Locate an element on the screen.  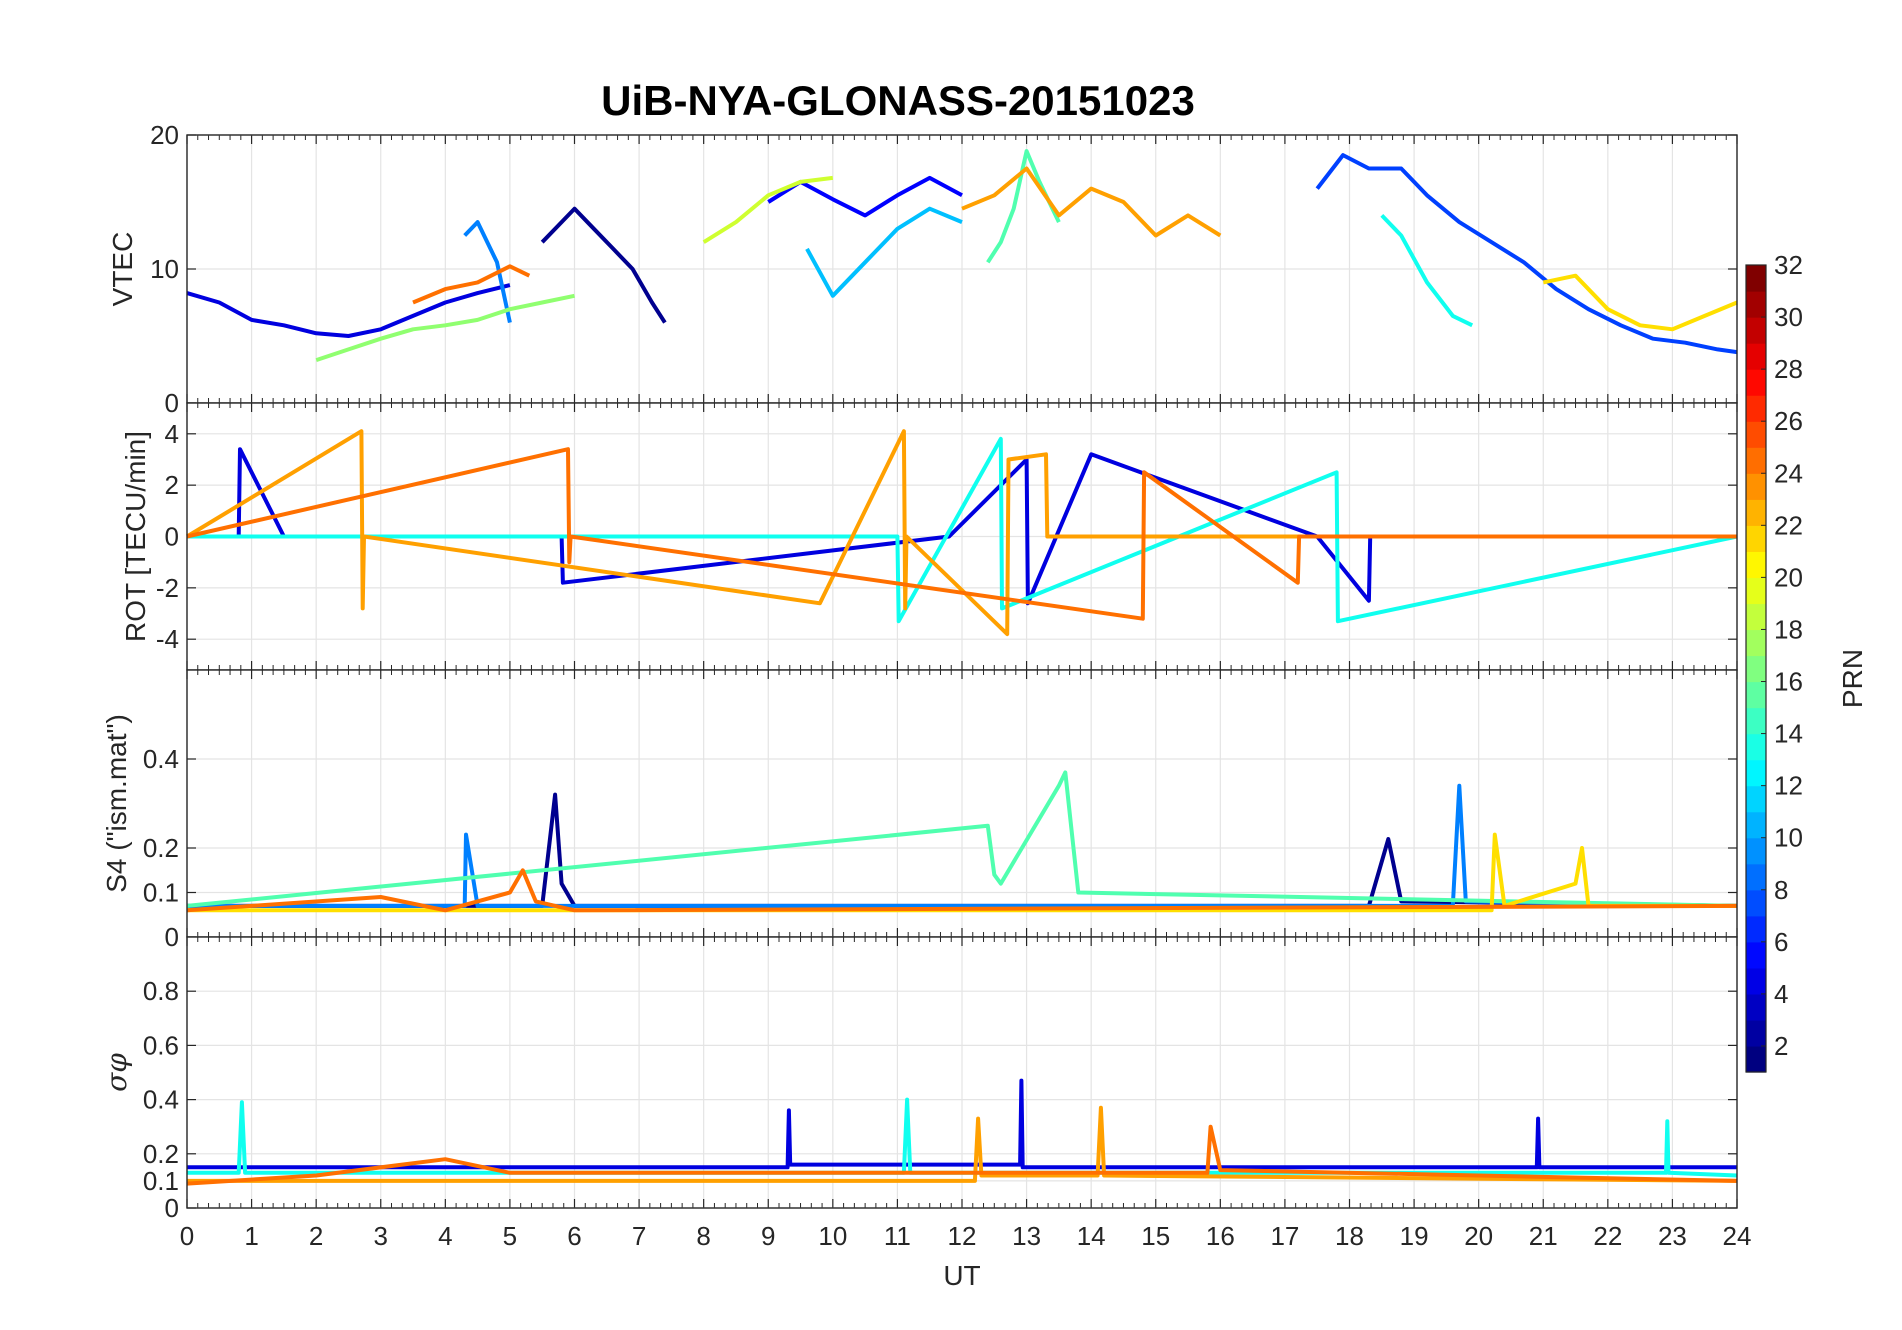
x-tick-label: 6 is located at coordinates (574, 1236).